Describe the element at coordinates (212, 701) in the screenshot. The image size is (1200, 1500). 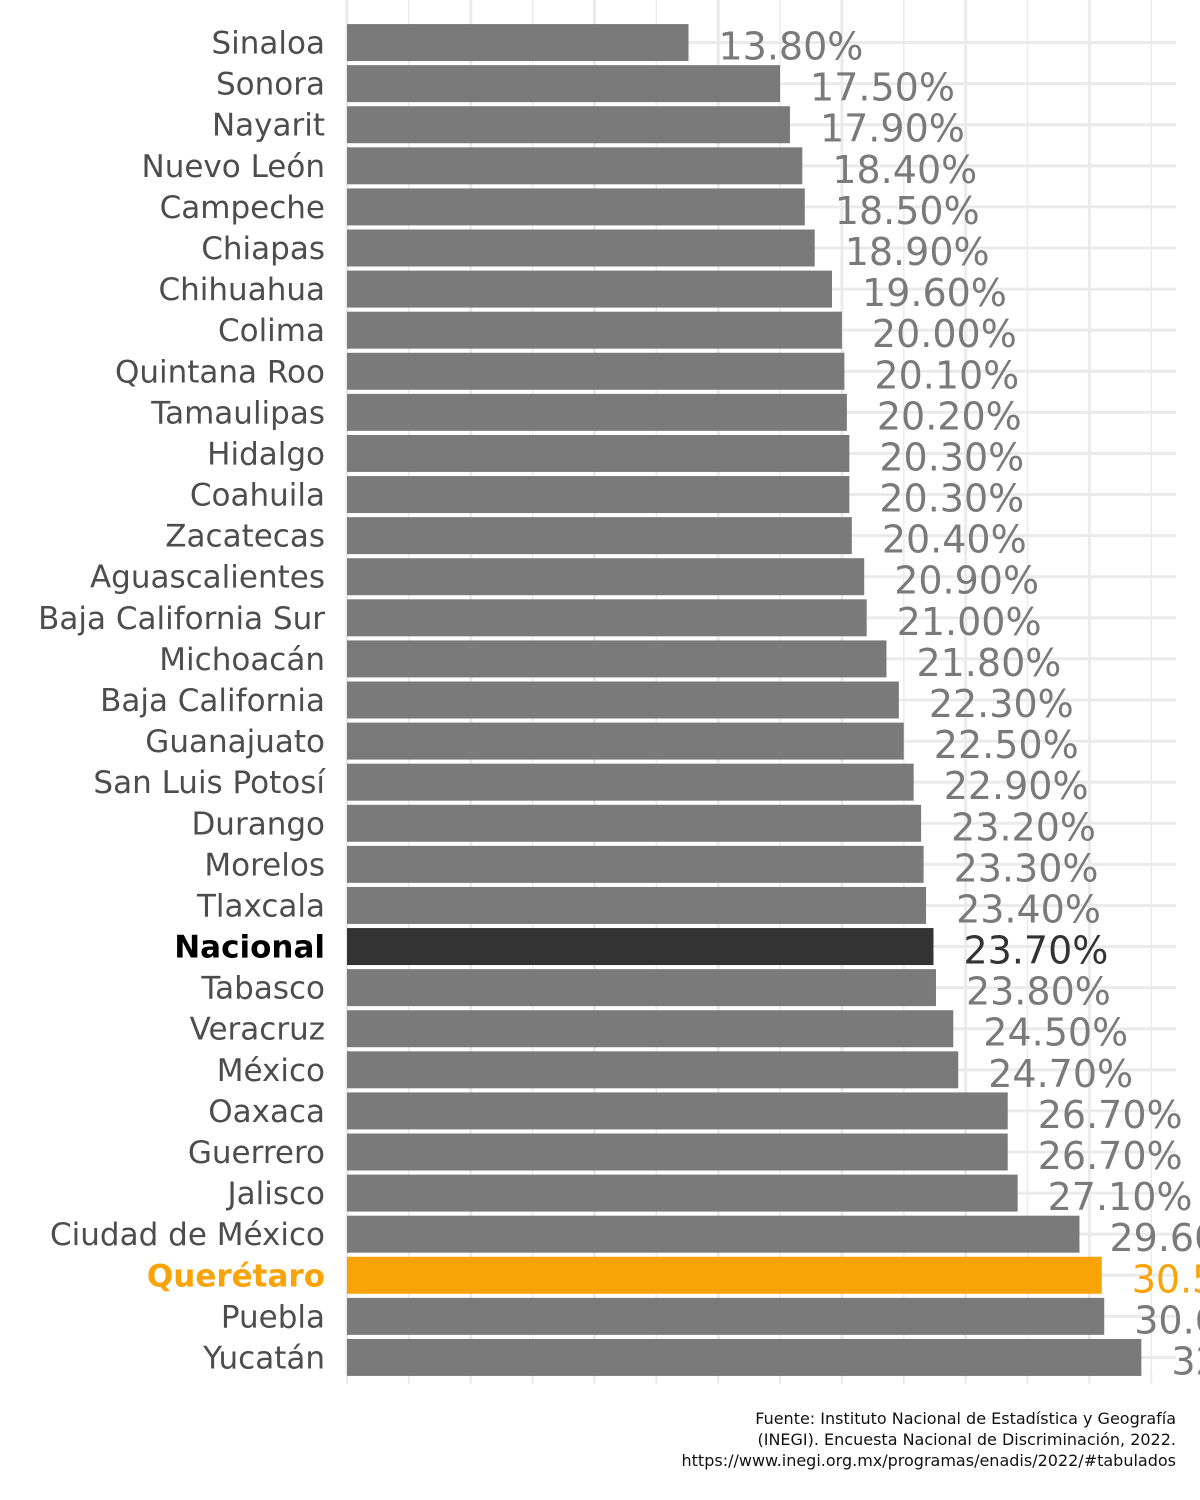
I see `category-label: Baja California` at that location.